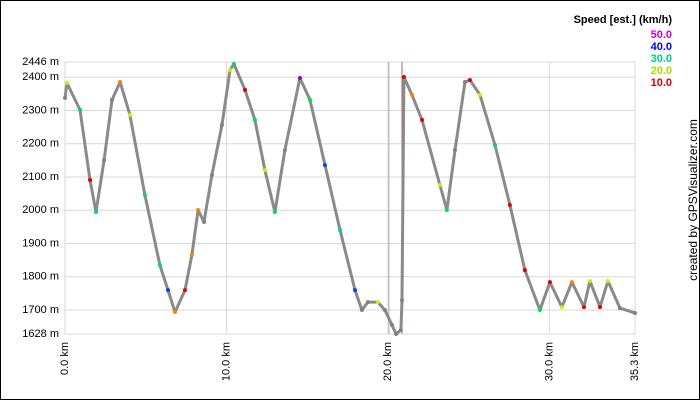 Image resolution: width=700 pixels, height=400 pixels. What do you see at coordinates (226, 361) in the screenshot?
I see `x-tick-label: 10.0 km` at bounding box center [226, 361].